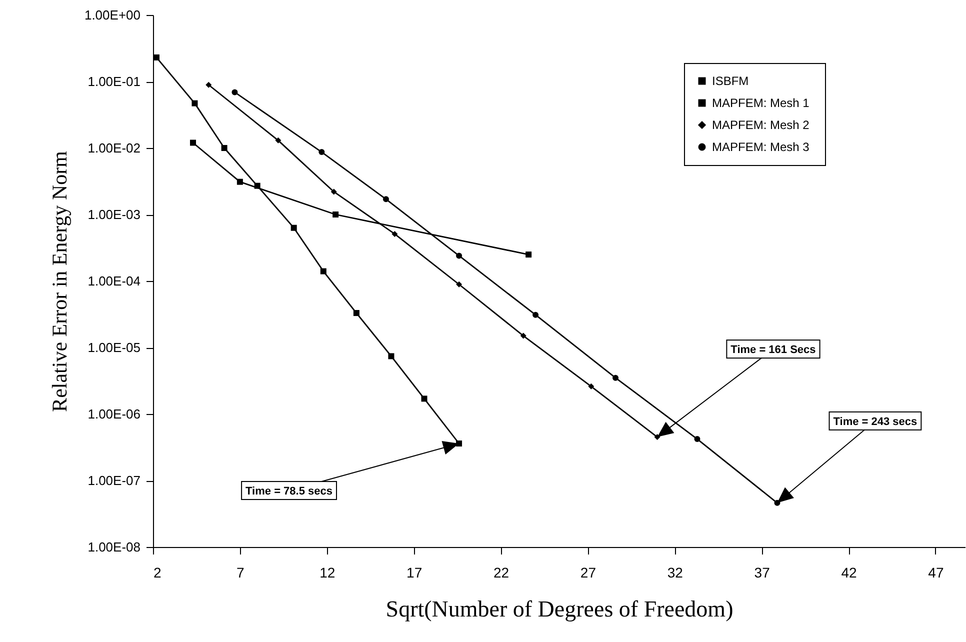 The height and width of the screenshot is (642, 966). I want to click on annotation: Time = 243 secs, so click(875, 422).